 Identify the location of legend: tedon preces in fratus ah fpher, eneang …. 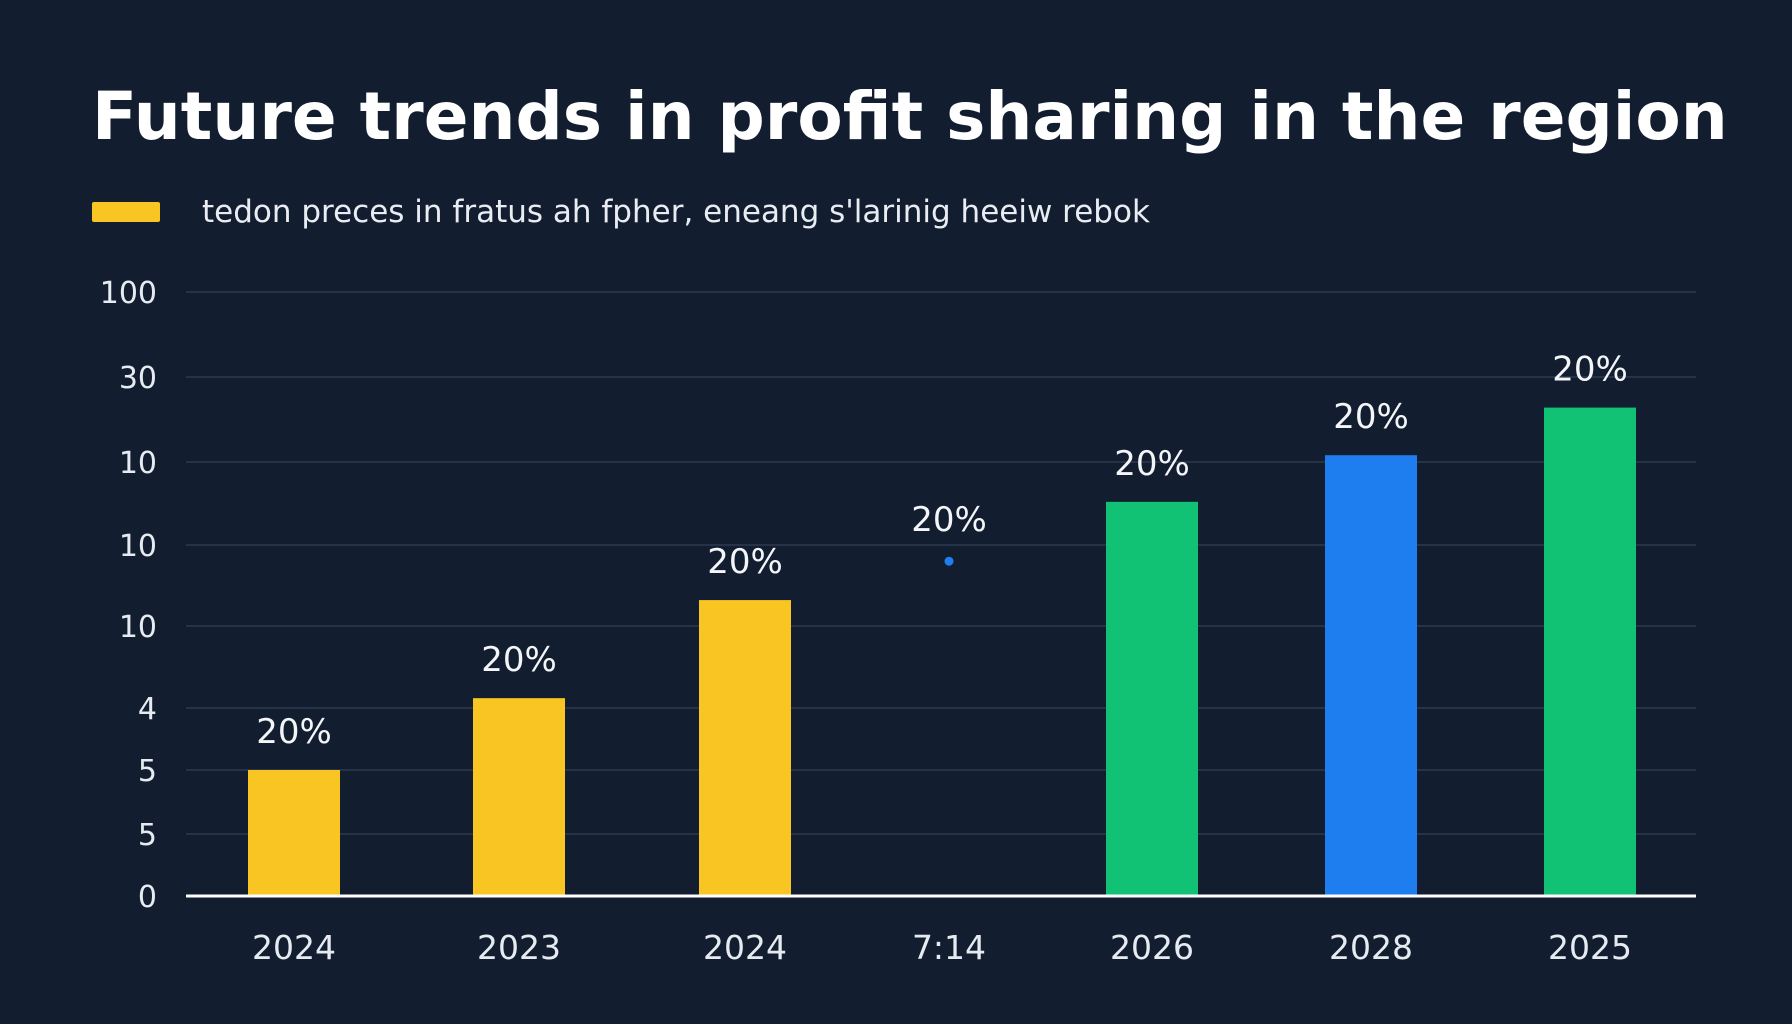
(621, 212).